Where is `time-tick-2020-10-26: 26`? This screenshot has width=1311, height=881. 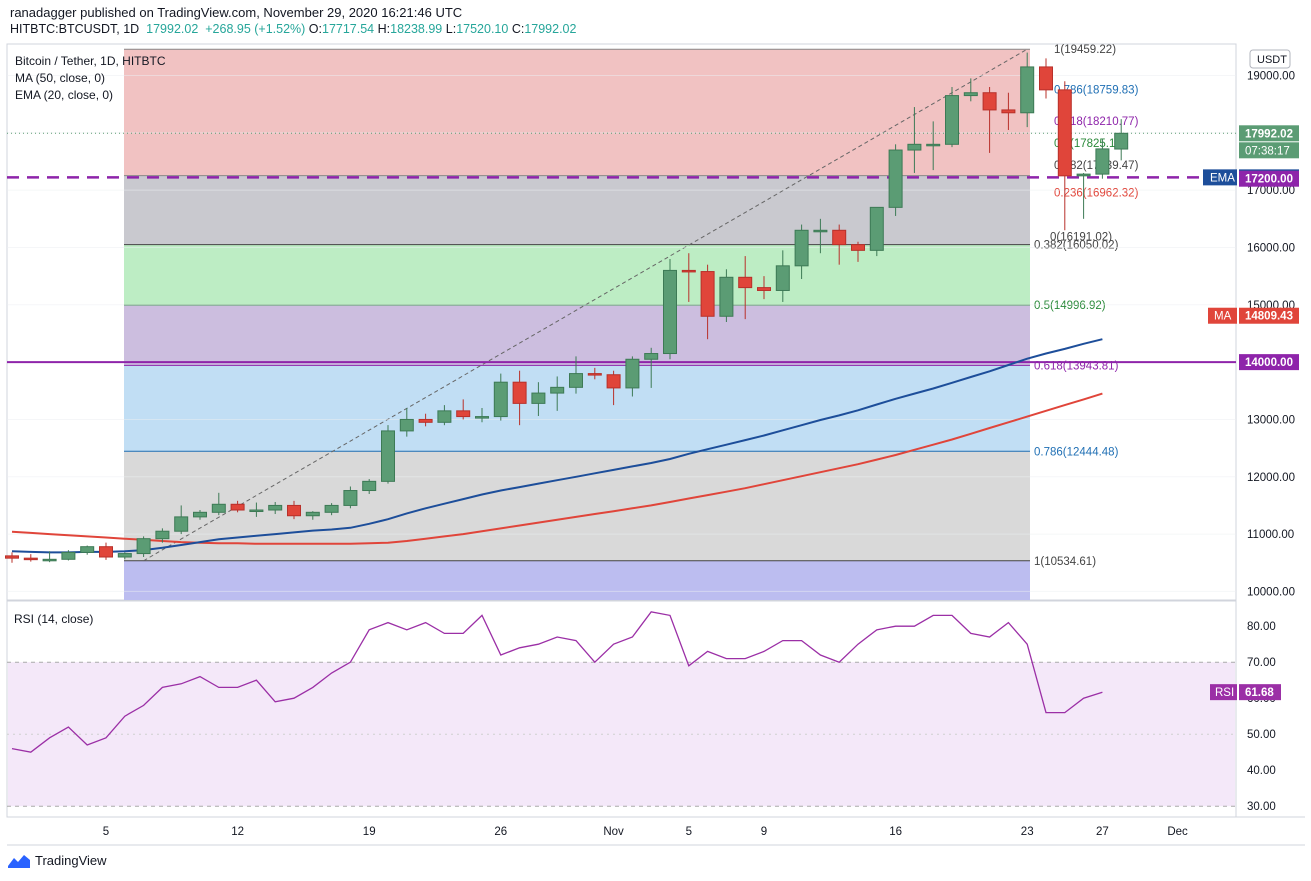
time-tick-2020-10-26: 26 is located at coordinates (500, 832).